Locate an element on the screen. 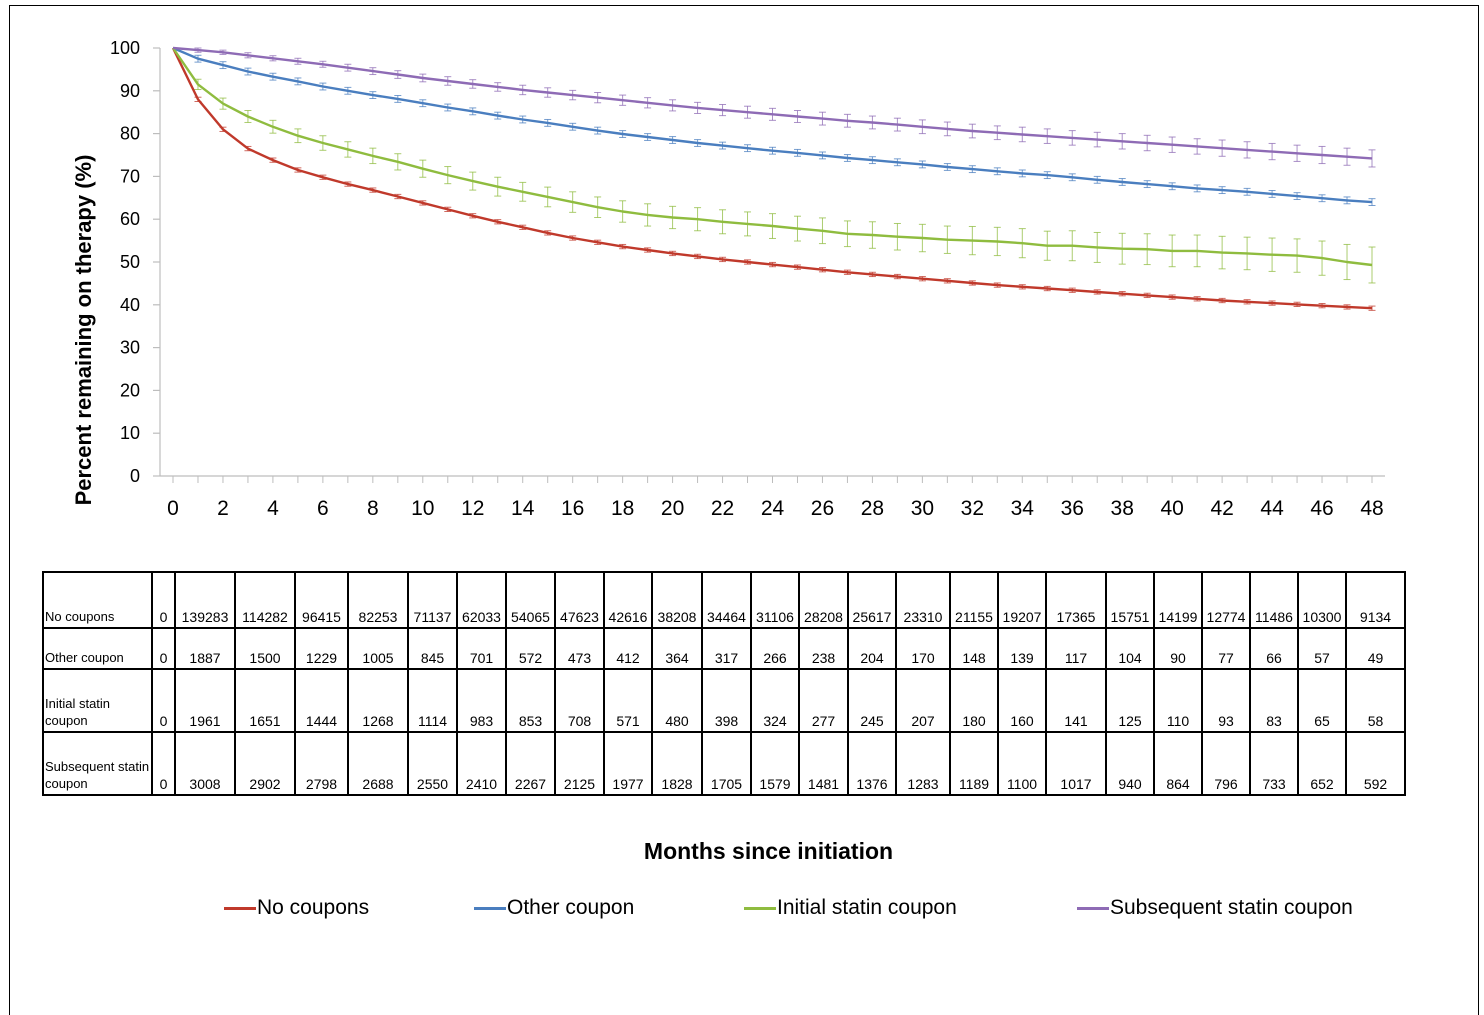 This screenshot has height=1015, width=1484. table-cell: 853 is located at coordinates (530, 700).